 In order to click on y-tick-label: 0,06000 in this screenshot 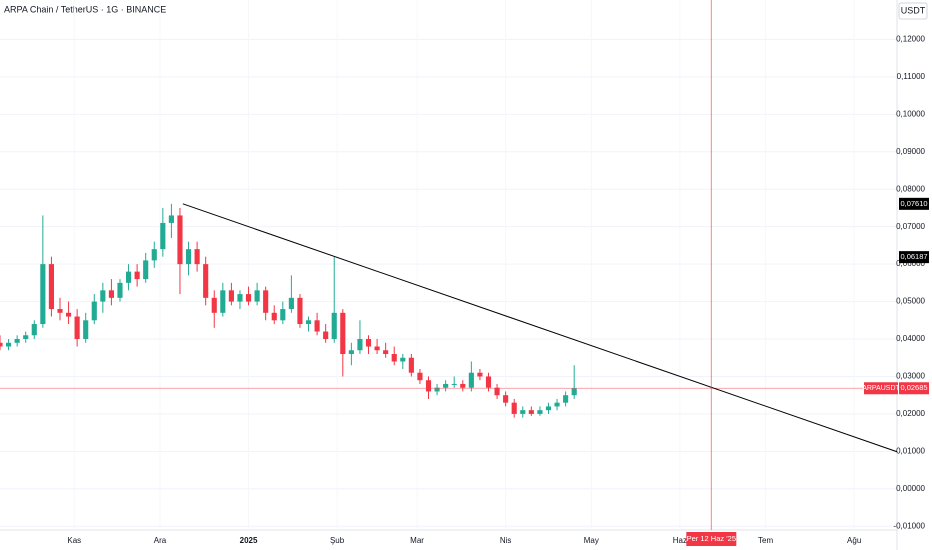, I will do `click(910, 263)`.